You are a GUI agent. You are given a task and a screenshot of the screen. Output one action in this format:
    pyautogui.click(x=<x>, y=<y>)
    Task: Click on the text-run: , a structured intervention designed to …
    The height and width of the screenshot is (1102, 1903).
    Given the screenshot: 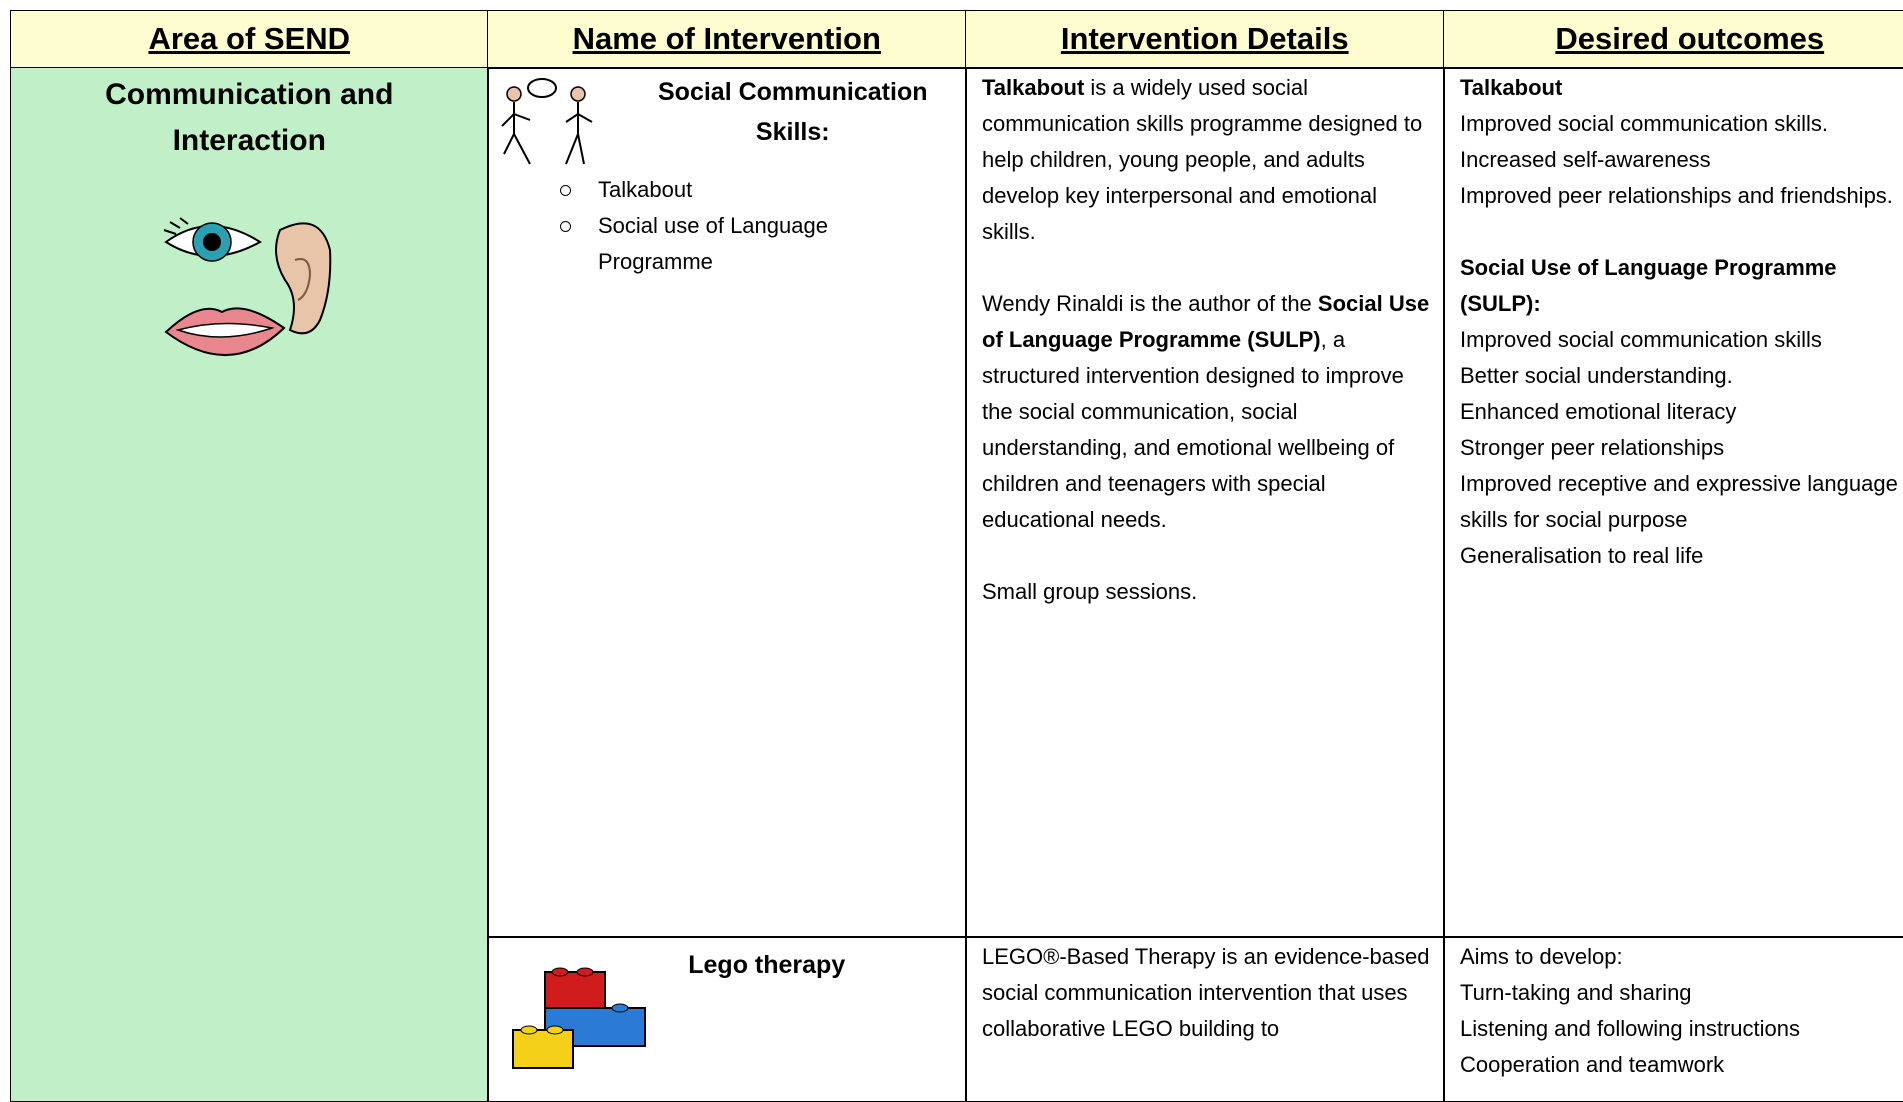 What is the action you would take?
    pyautogui.click(x=1193, y=429)
    